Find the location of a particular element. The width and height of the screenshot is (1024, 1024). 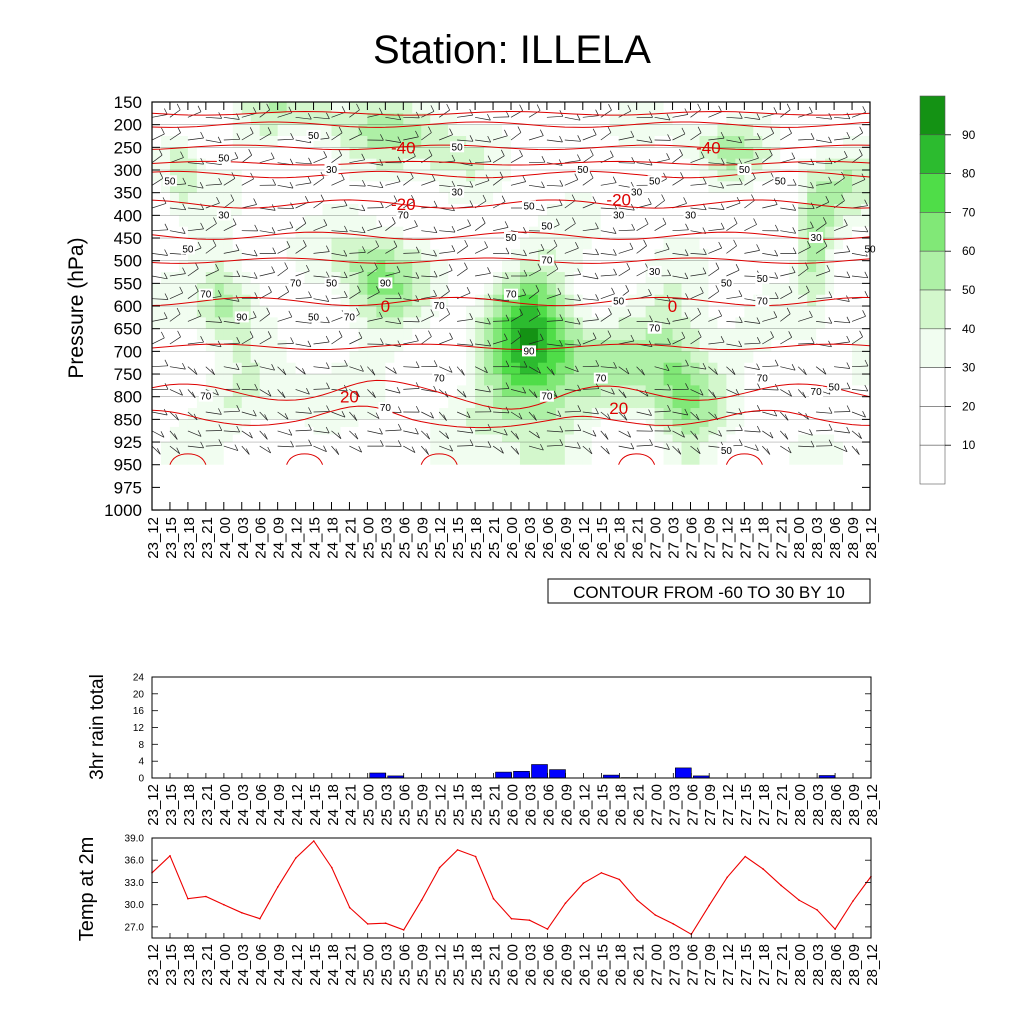

temperature-contour-label: 20 is located at coordinates (618, 408).